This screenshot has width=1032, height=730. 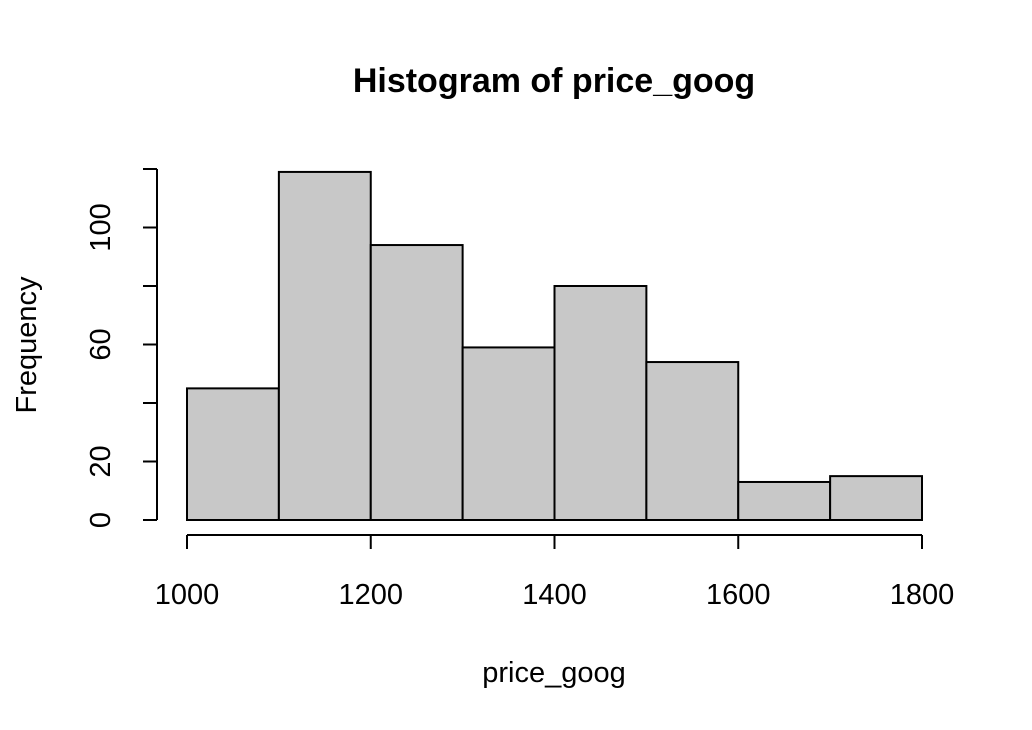 I want to click on y-tick-label-20: 20, so click(x=101, y=461).